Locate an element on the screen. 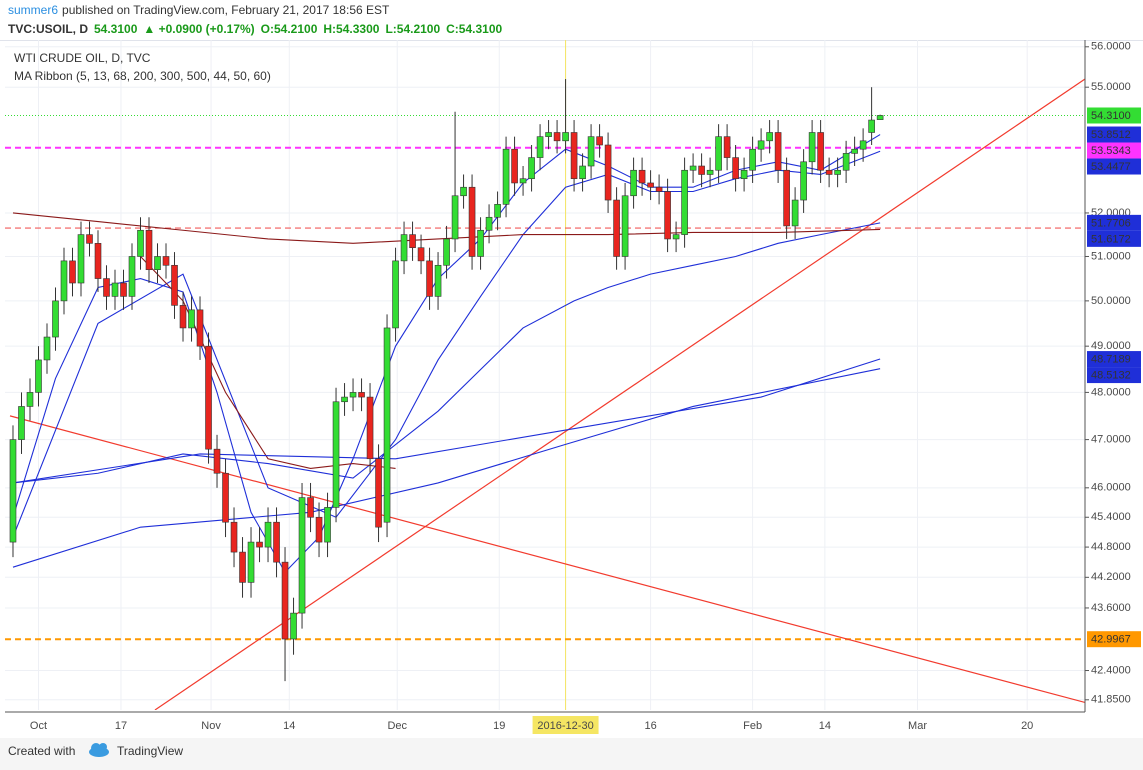 The width and height of the screenshot is (1143, 770). close: C:54.3100 is located at coordinates (474, 29).